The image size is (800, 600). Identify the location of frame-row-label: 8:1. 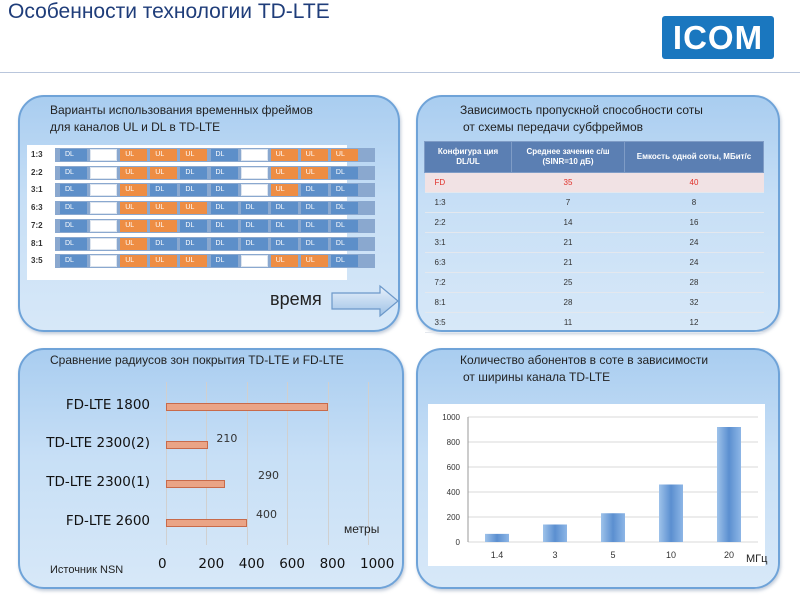
(37, 243).